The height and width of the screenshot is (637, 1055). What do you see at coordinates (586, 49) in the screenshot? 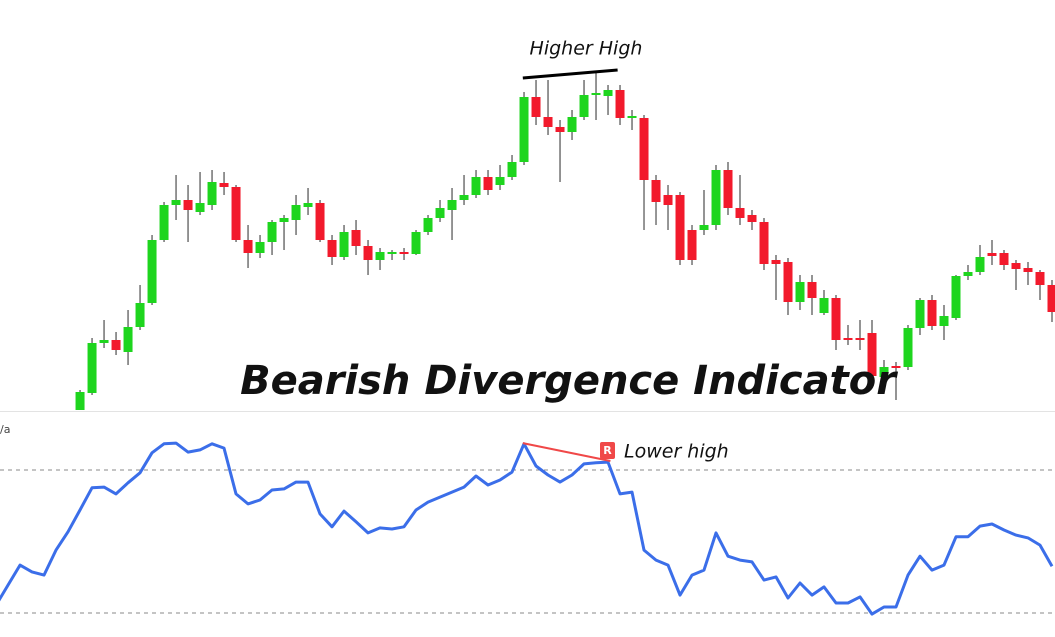
I see `annotation: Higher High` at bounding box center [586, 49].